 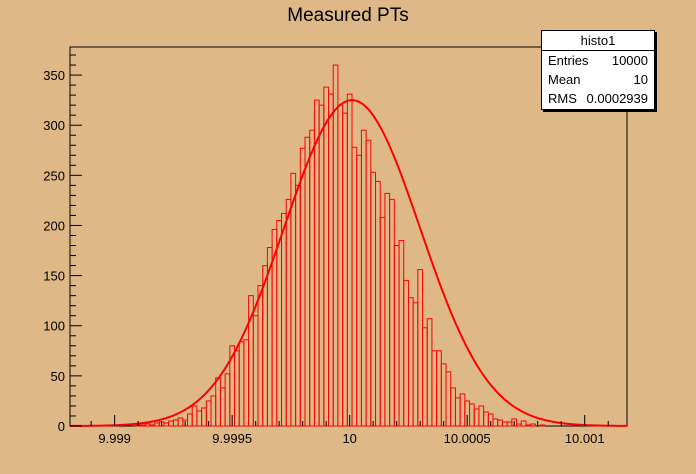 What do you see at coordinates (629, 60) in the screenshot?
I see `stats-value-entries: 10000` at bounding box center [629, 60].